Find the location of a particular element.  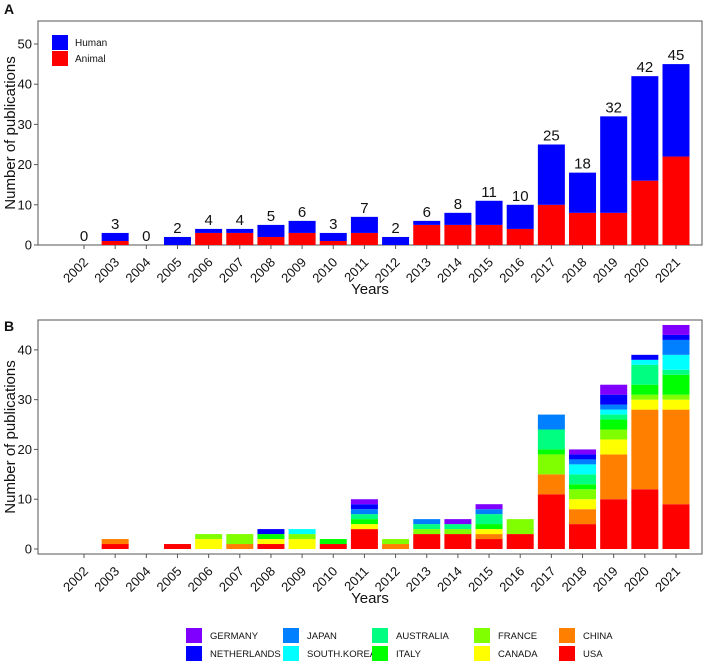

b-x-tick-label: 2016 is located at coordinates (511, 579).